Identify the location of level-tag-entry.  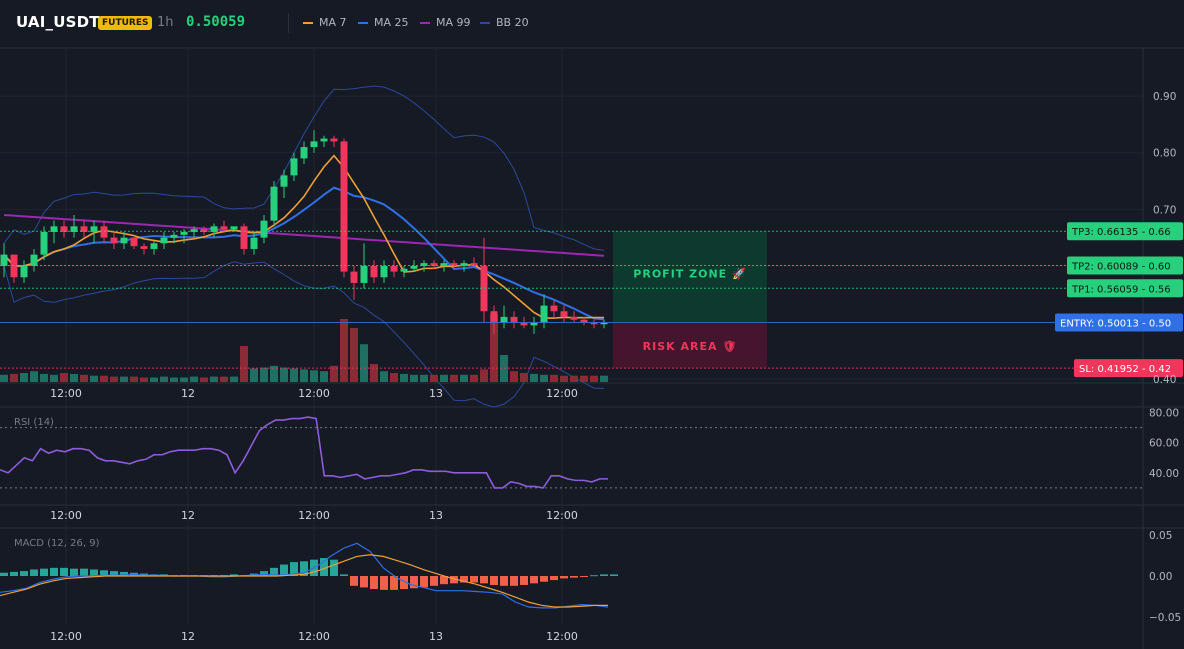
(1119, 322).